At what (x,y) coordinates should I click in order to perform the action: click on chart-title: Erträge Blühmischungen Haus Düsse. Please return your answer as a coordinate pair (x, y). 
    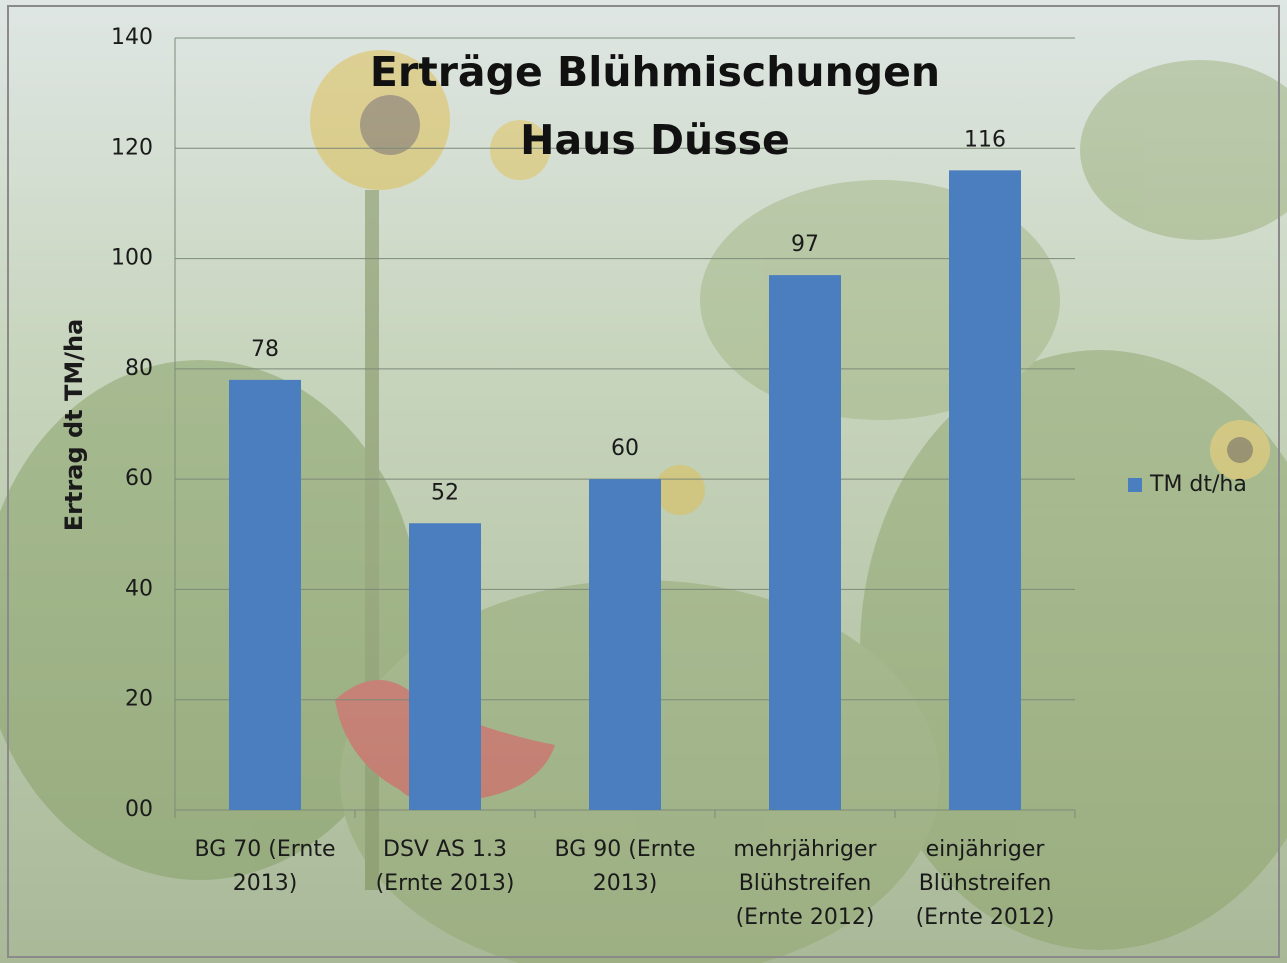
    Looking at the image, I should click on (655, 106).